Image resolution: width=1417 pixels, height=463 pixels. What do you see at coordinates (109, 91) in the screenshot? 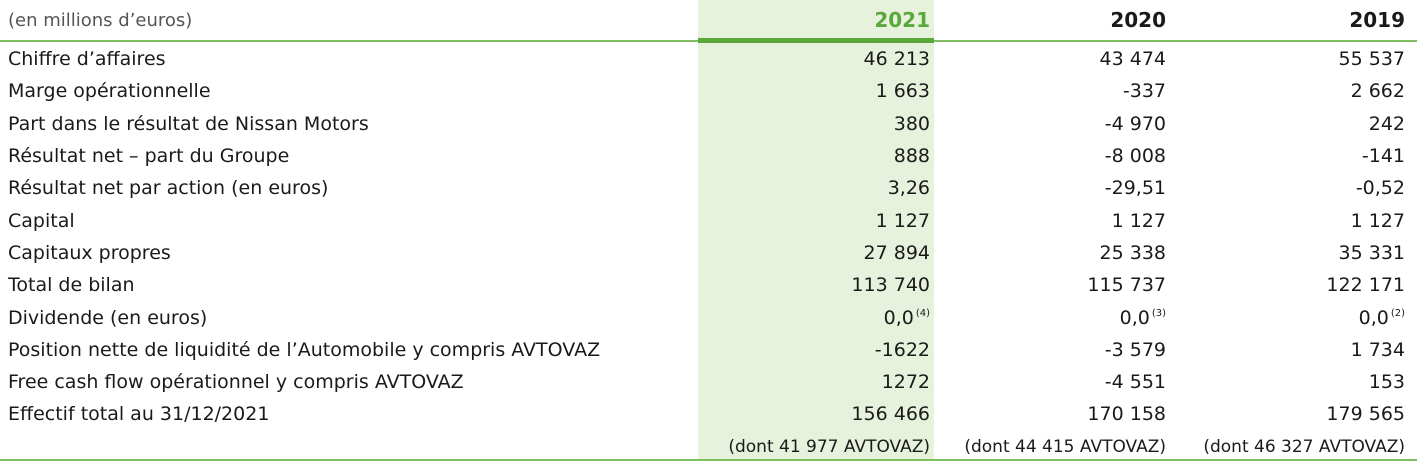
I see `row-label: Marge opérationnelle` at bounding box center [109, 91].